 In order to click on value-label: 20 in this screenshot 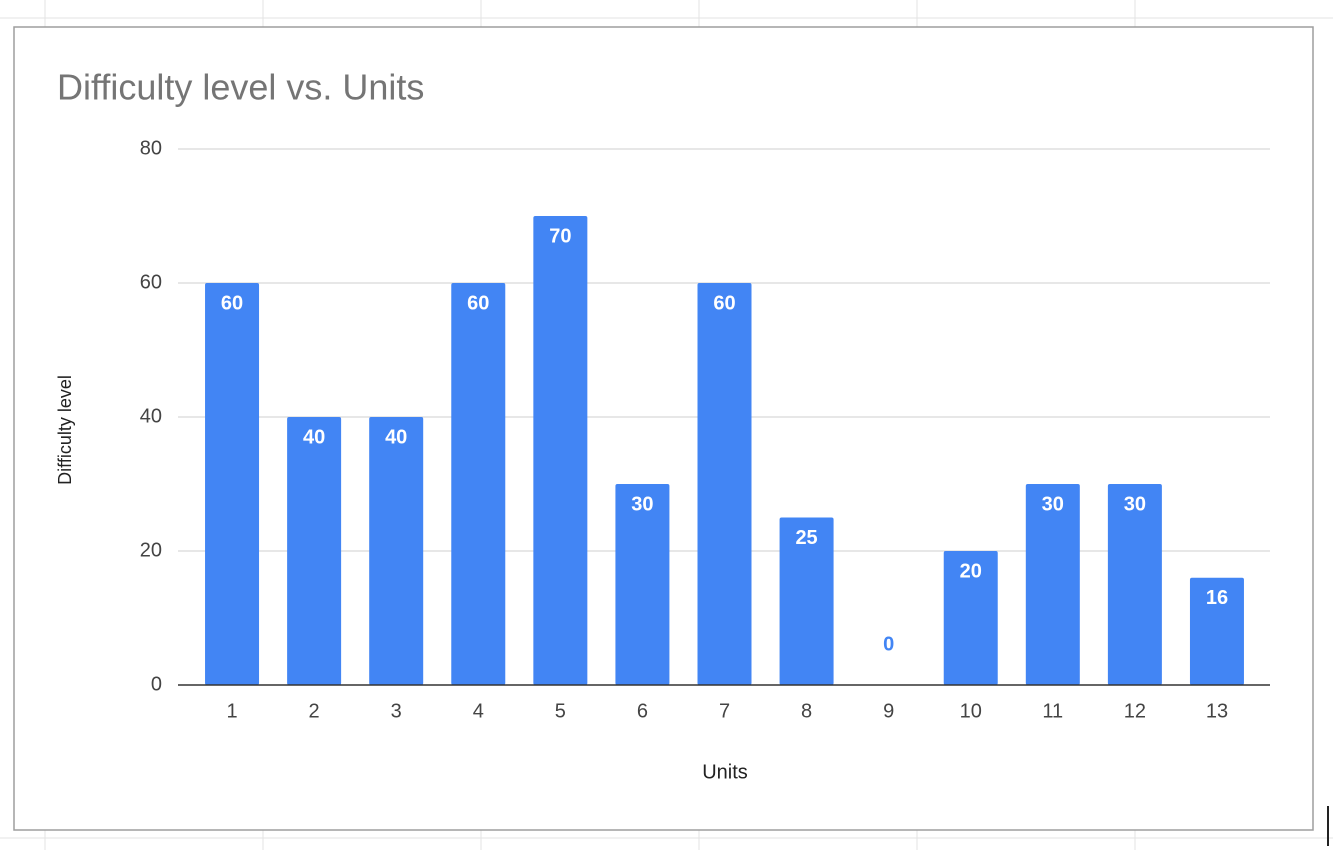, I will do `click(971, 571)`.